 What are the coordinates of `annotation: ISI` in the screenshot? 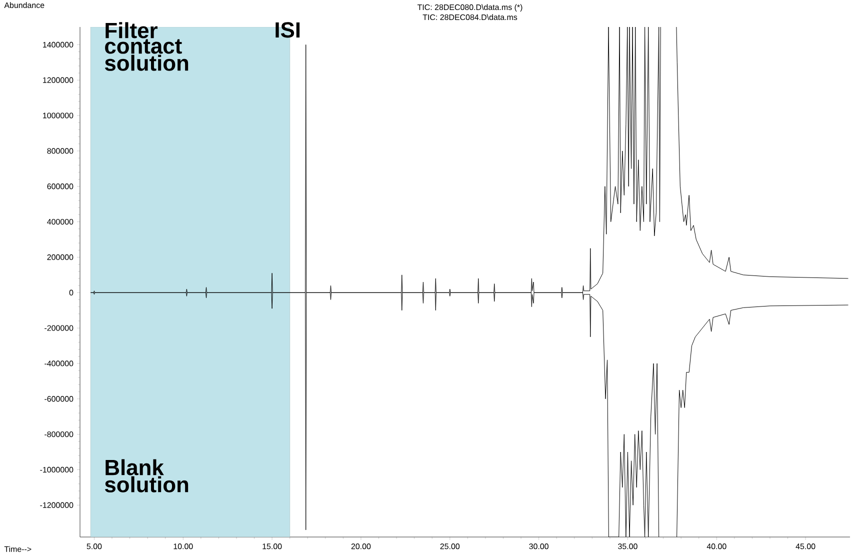 It's located at (288, 30).